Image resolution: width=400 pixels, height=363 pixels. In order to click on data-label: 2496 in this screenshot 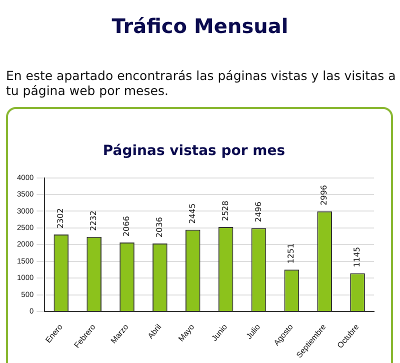, I will do `click(258, 212)`.